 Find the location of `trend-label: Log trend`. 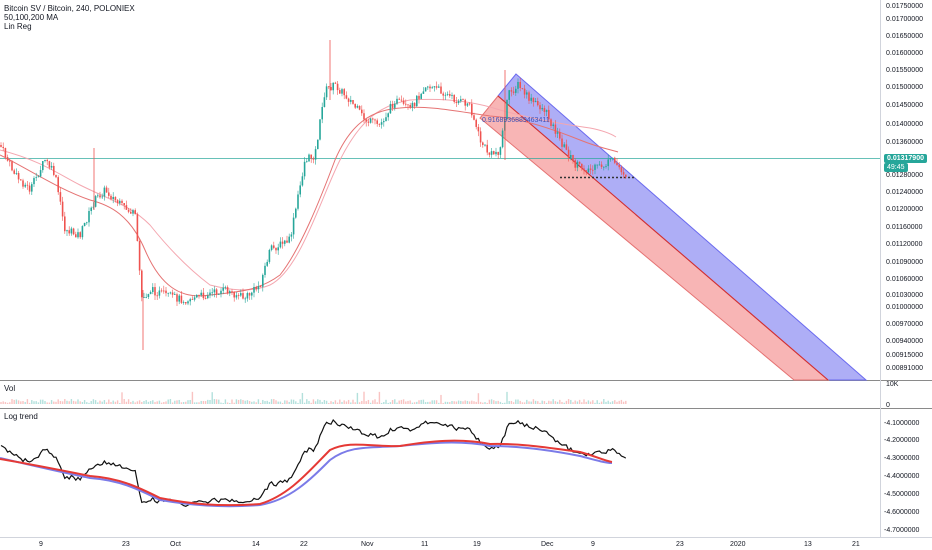

trend-label: Log trend is located at coordinates (21, 416).